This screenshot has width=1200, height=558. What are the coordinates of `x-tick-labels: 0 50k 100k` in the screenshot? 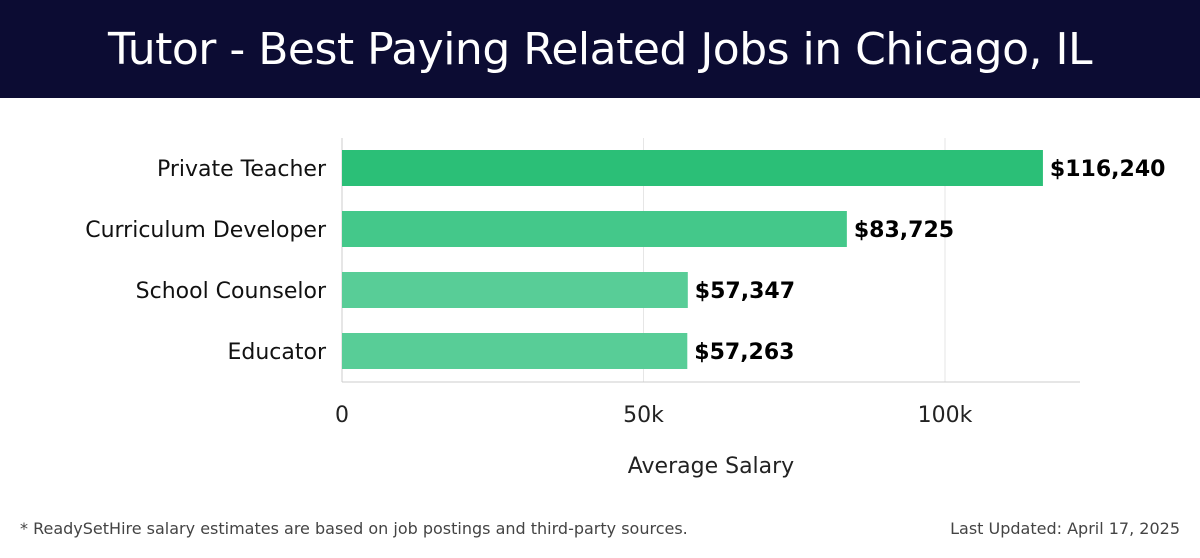 It's located at (654, 415).